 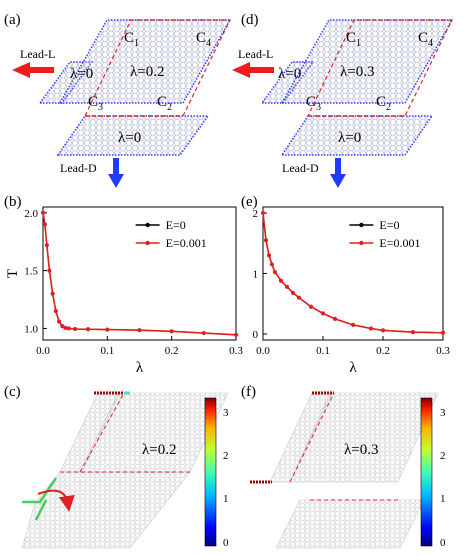 What do you see at coordinates (176, 225) in the screenshot?
I see `legend-entry: E=0` at bounding box center [176, 225].